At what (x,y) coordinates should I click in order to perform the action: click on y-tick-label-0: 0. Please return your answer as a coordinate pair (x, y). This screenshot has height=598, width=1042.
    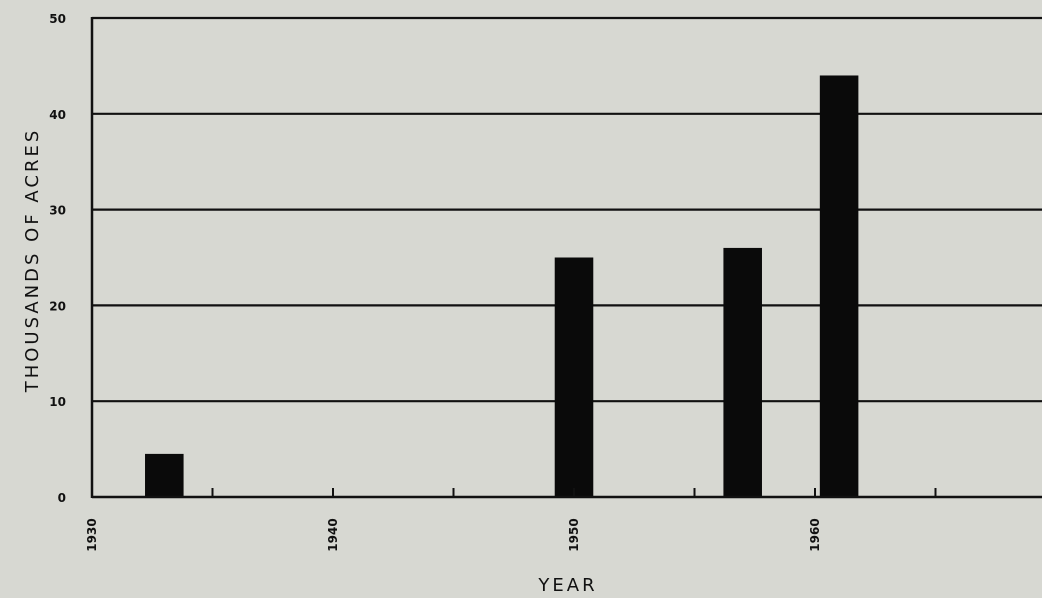
    Looking at the image, I should click on (62, 498).